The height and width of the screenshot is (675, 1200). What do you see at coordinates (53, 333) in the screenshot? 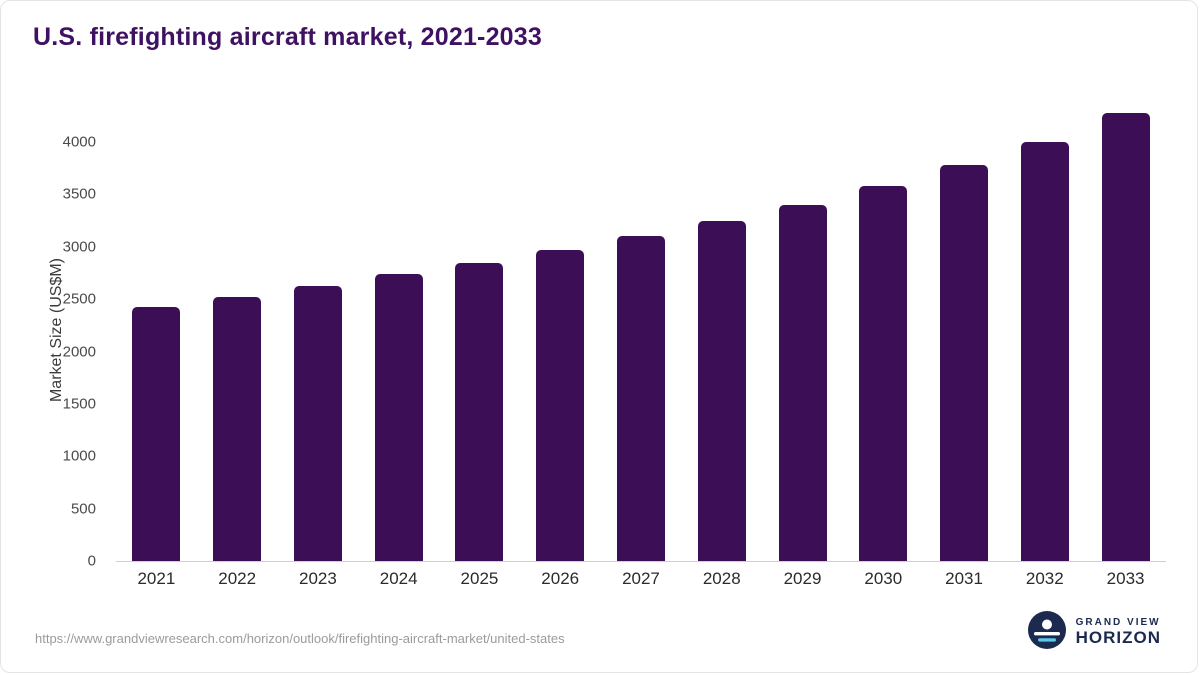
I see `y-axis: 0 500 1000 1500 2000 2500 3000 3500 4000` at bounding box center [53, 333].